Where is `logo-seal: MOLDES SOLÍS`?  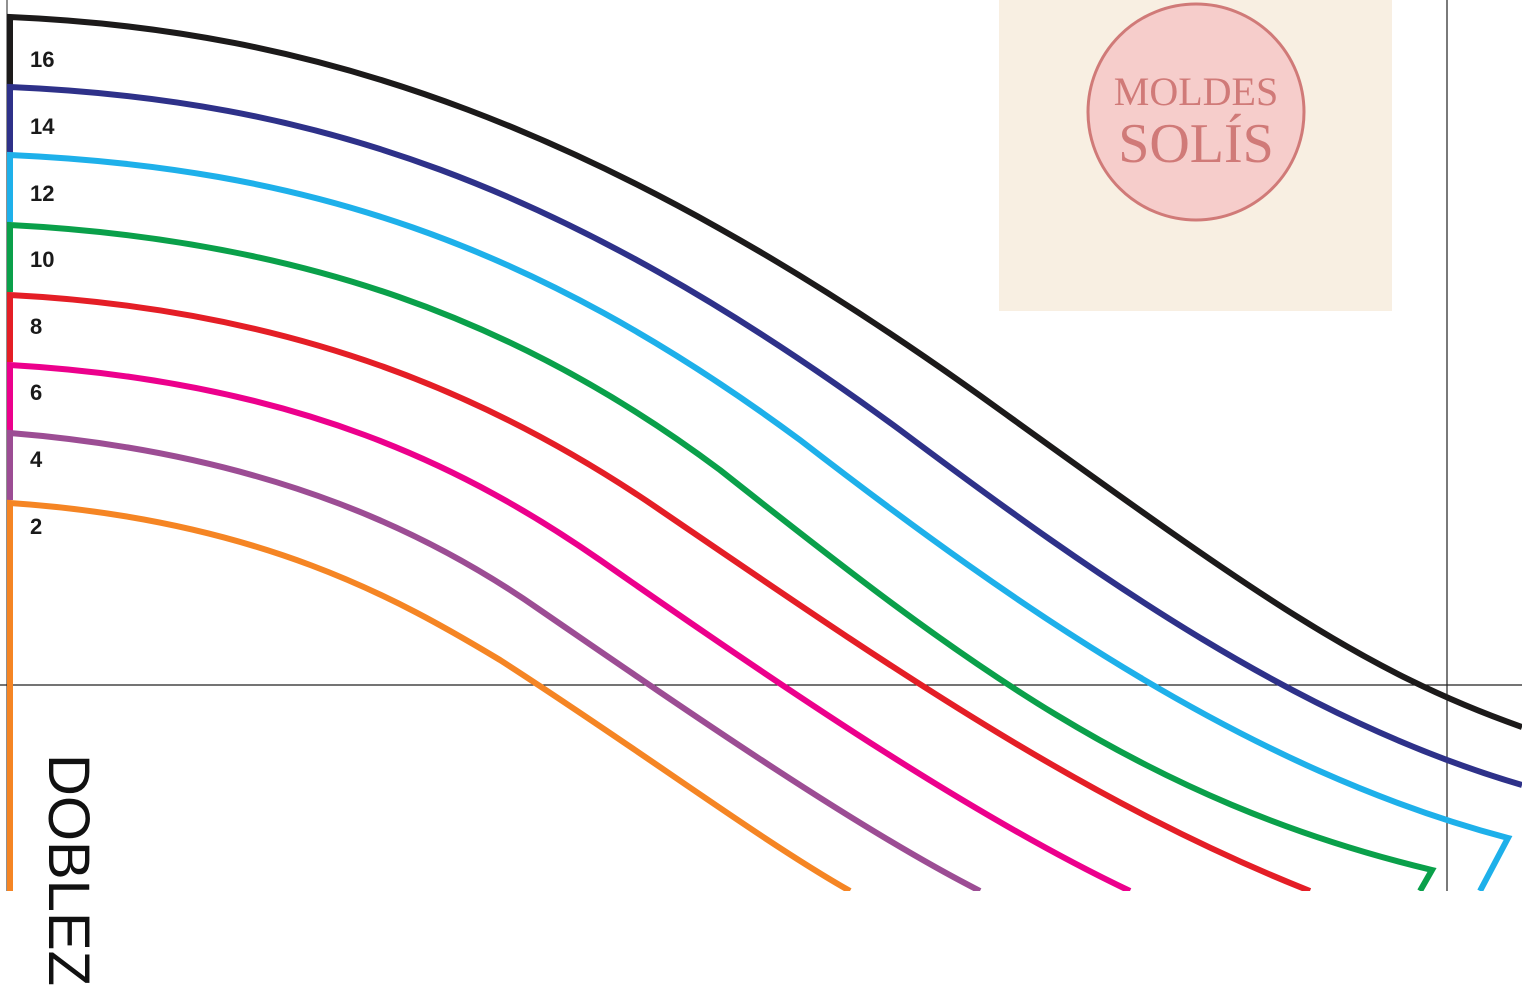
logo-seal: MOLDES SOLÍS is located at coordinates (1196, 112).